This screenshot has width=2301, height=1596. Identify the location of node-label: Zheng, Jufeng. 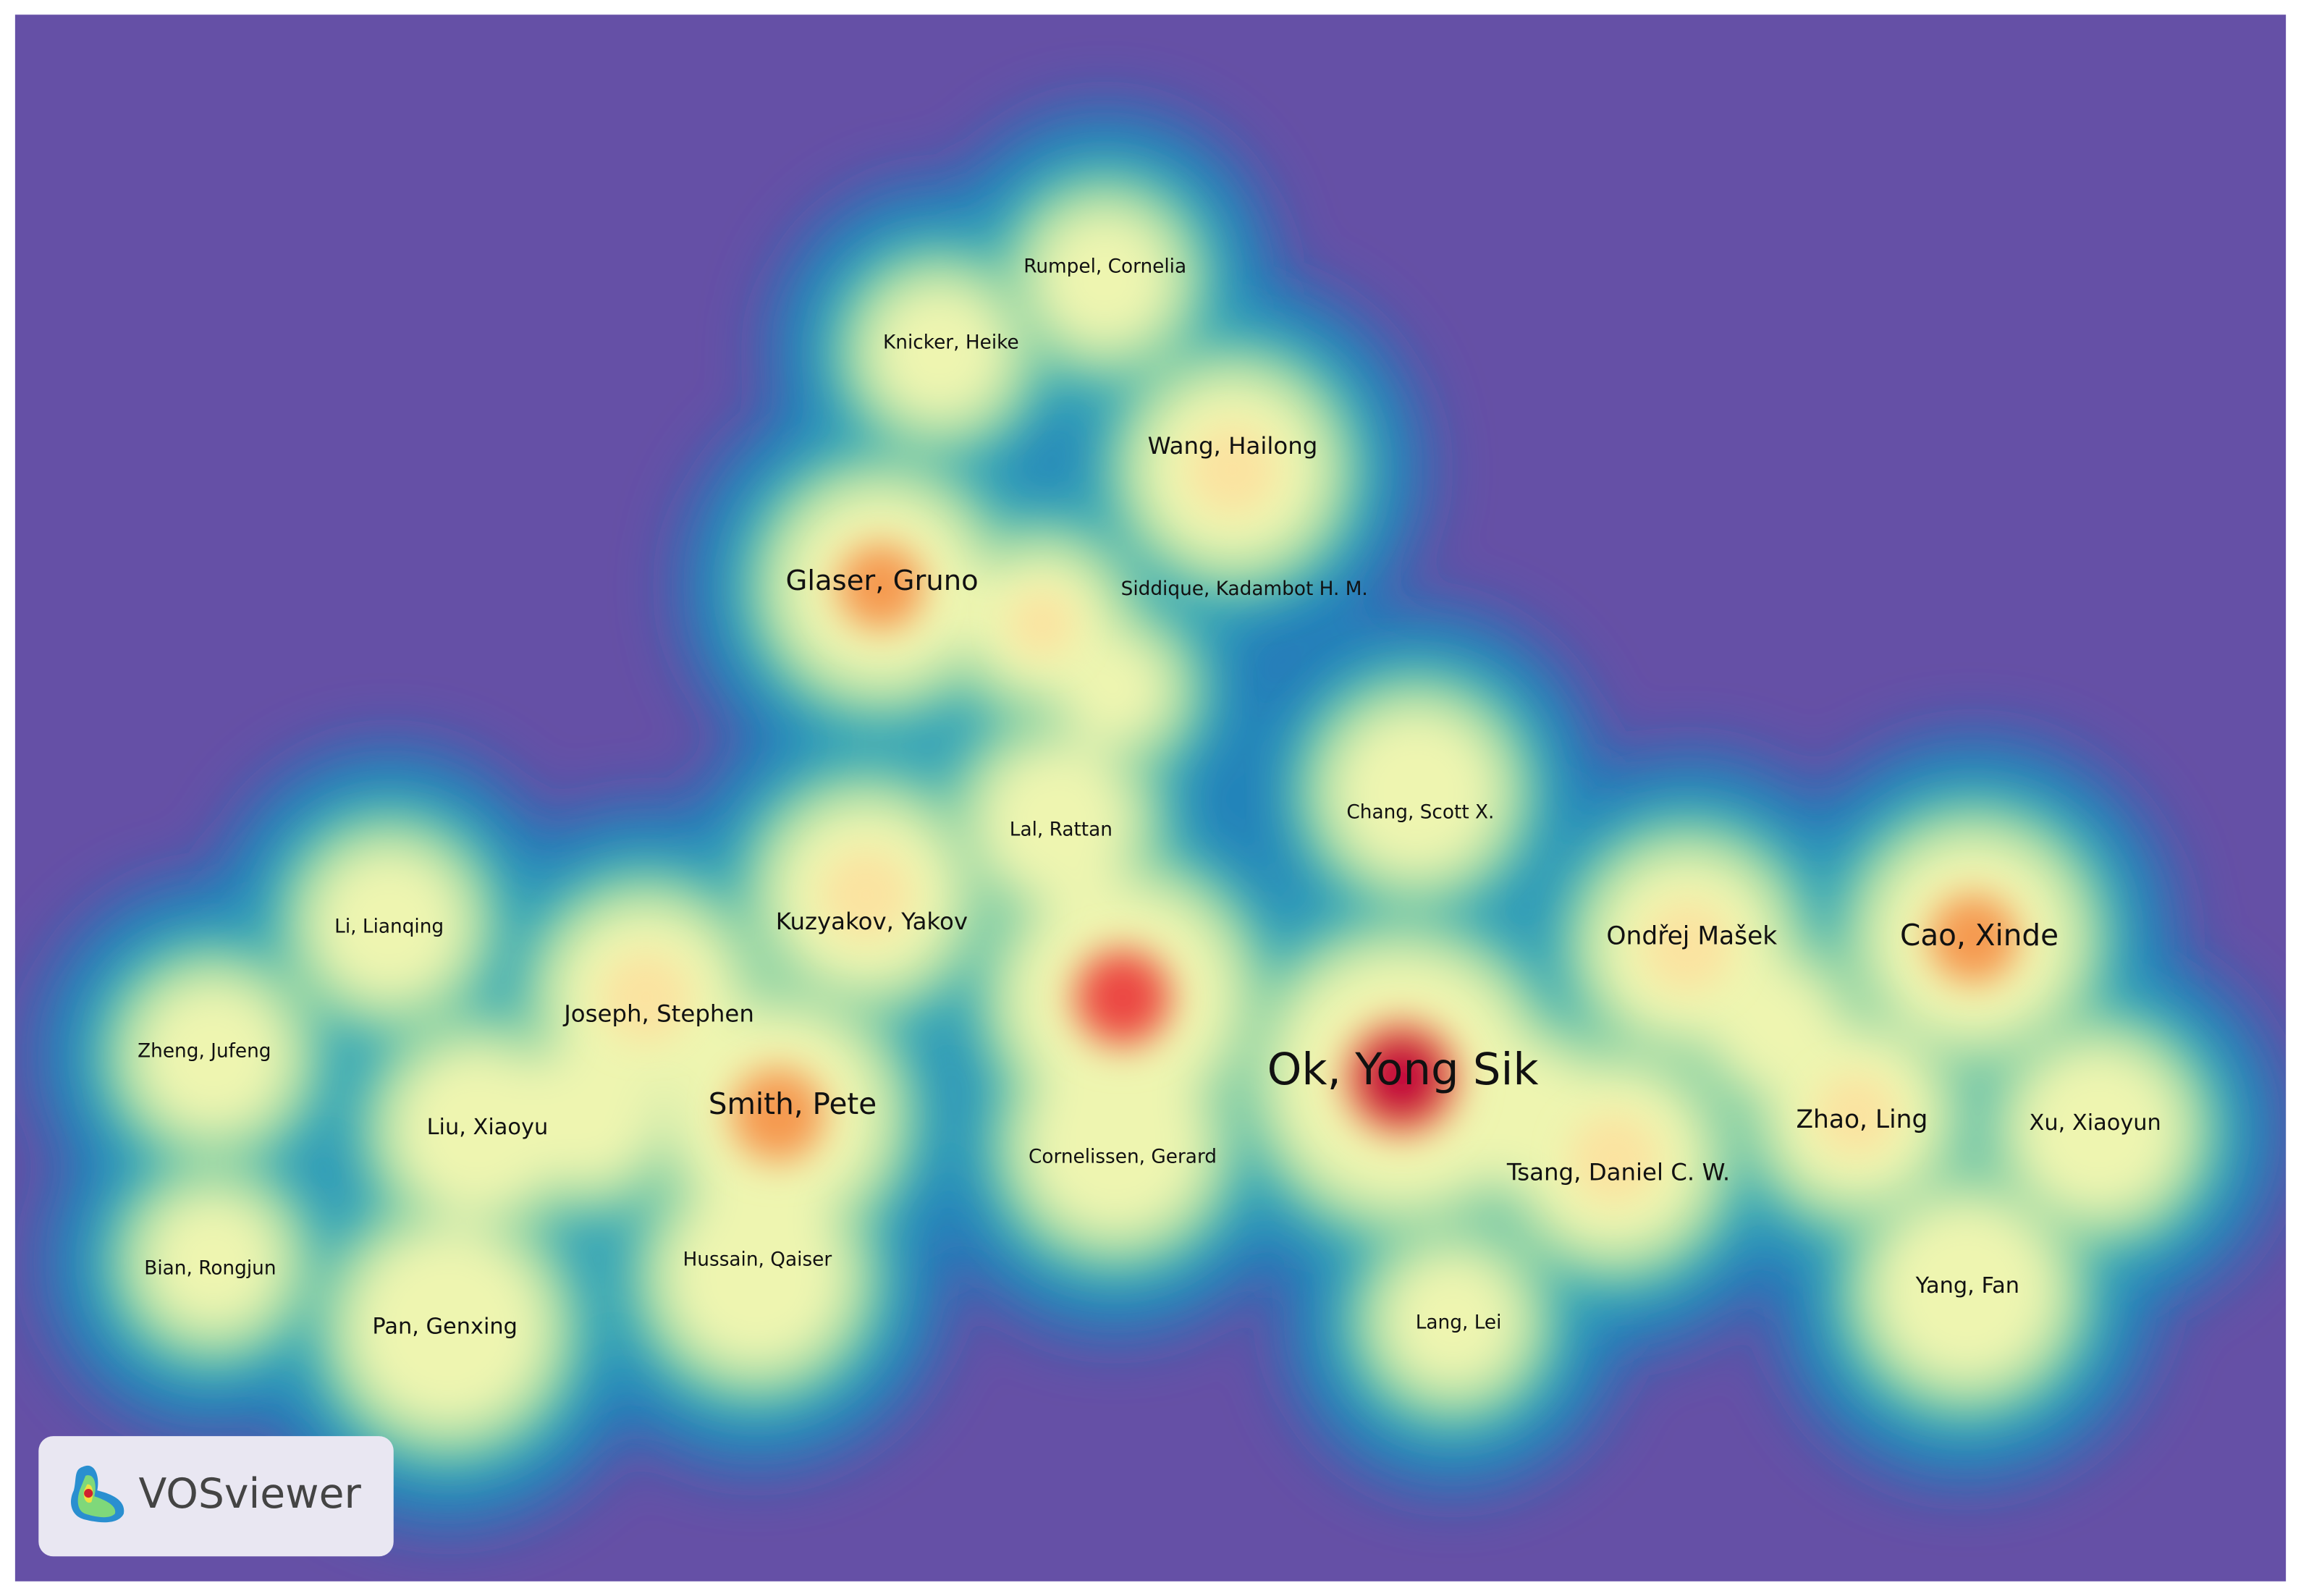
(204, 1052).